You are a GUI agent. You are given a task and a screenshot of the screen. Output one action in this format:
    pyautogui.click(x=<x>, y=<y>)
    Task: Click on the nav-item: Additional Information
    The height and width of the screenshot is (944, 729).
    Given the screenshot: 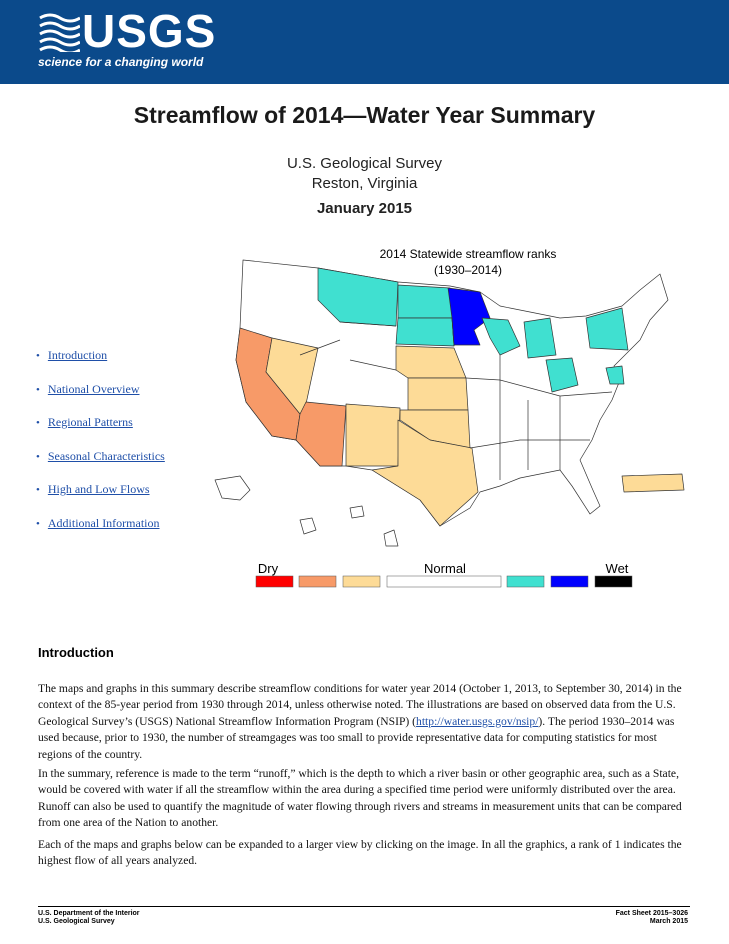 What is the action you would take?
    pyautogui.click(x=100, y=533)
    